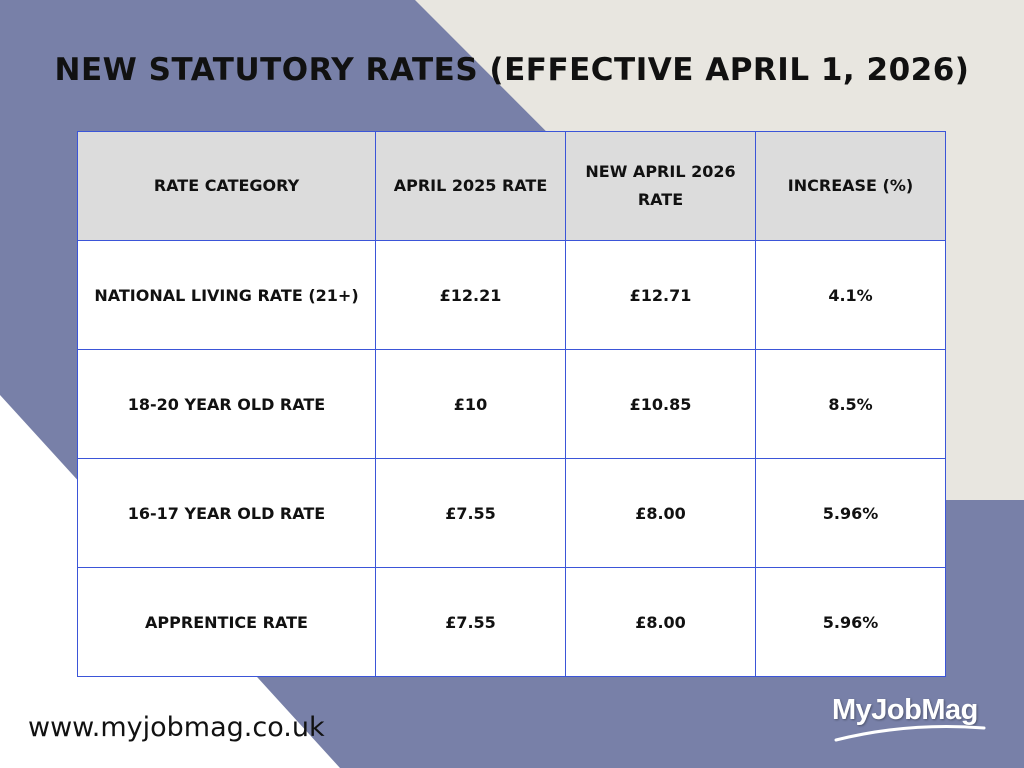 The image size is (1024, 768). Describe the element at coordinates (905, 710) in the screenshot. I see `logo-wordmark: MyJobMag` at that location.